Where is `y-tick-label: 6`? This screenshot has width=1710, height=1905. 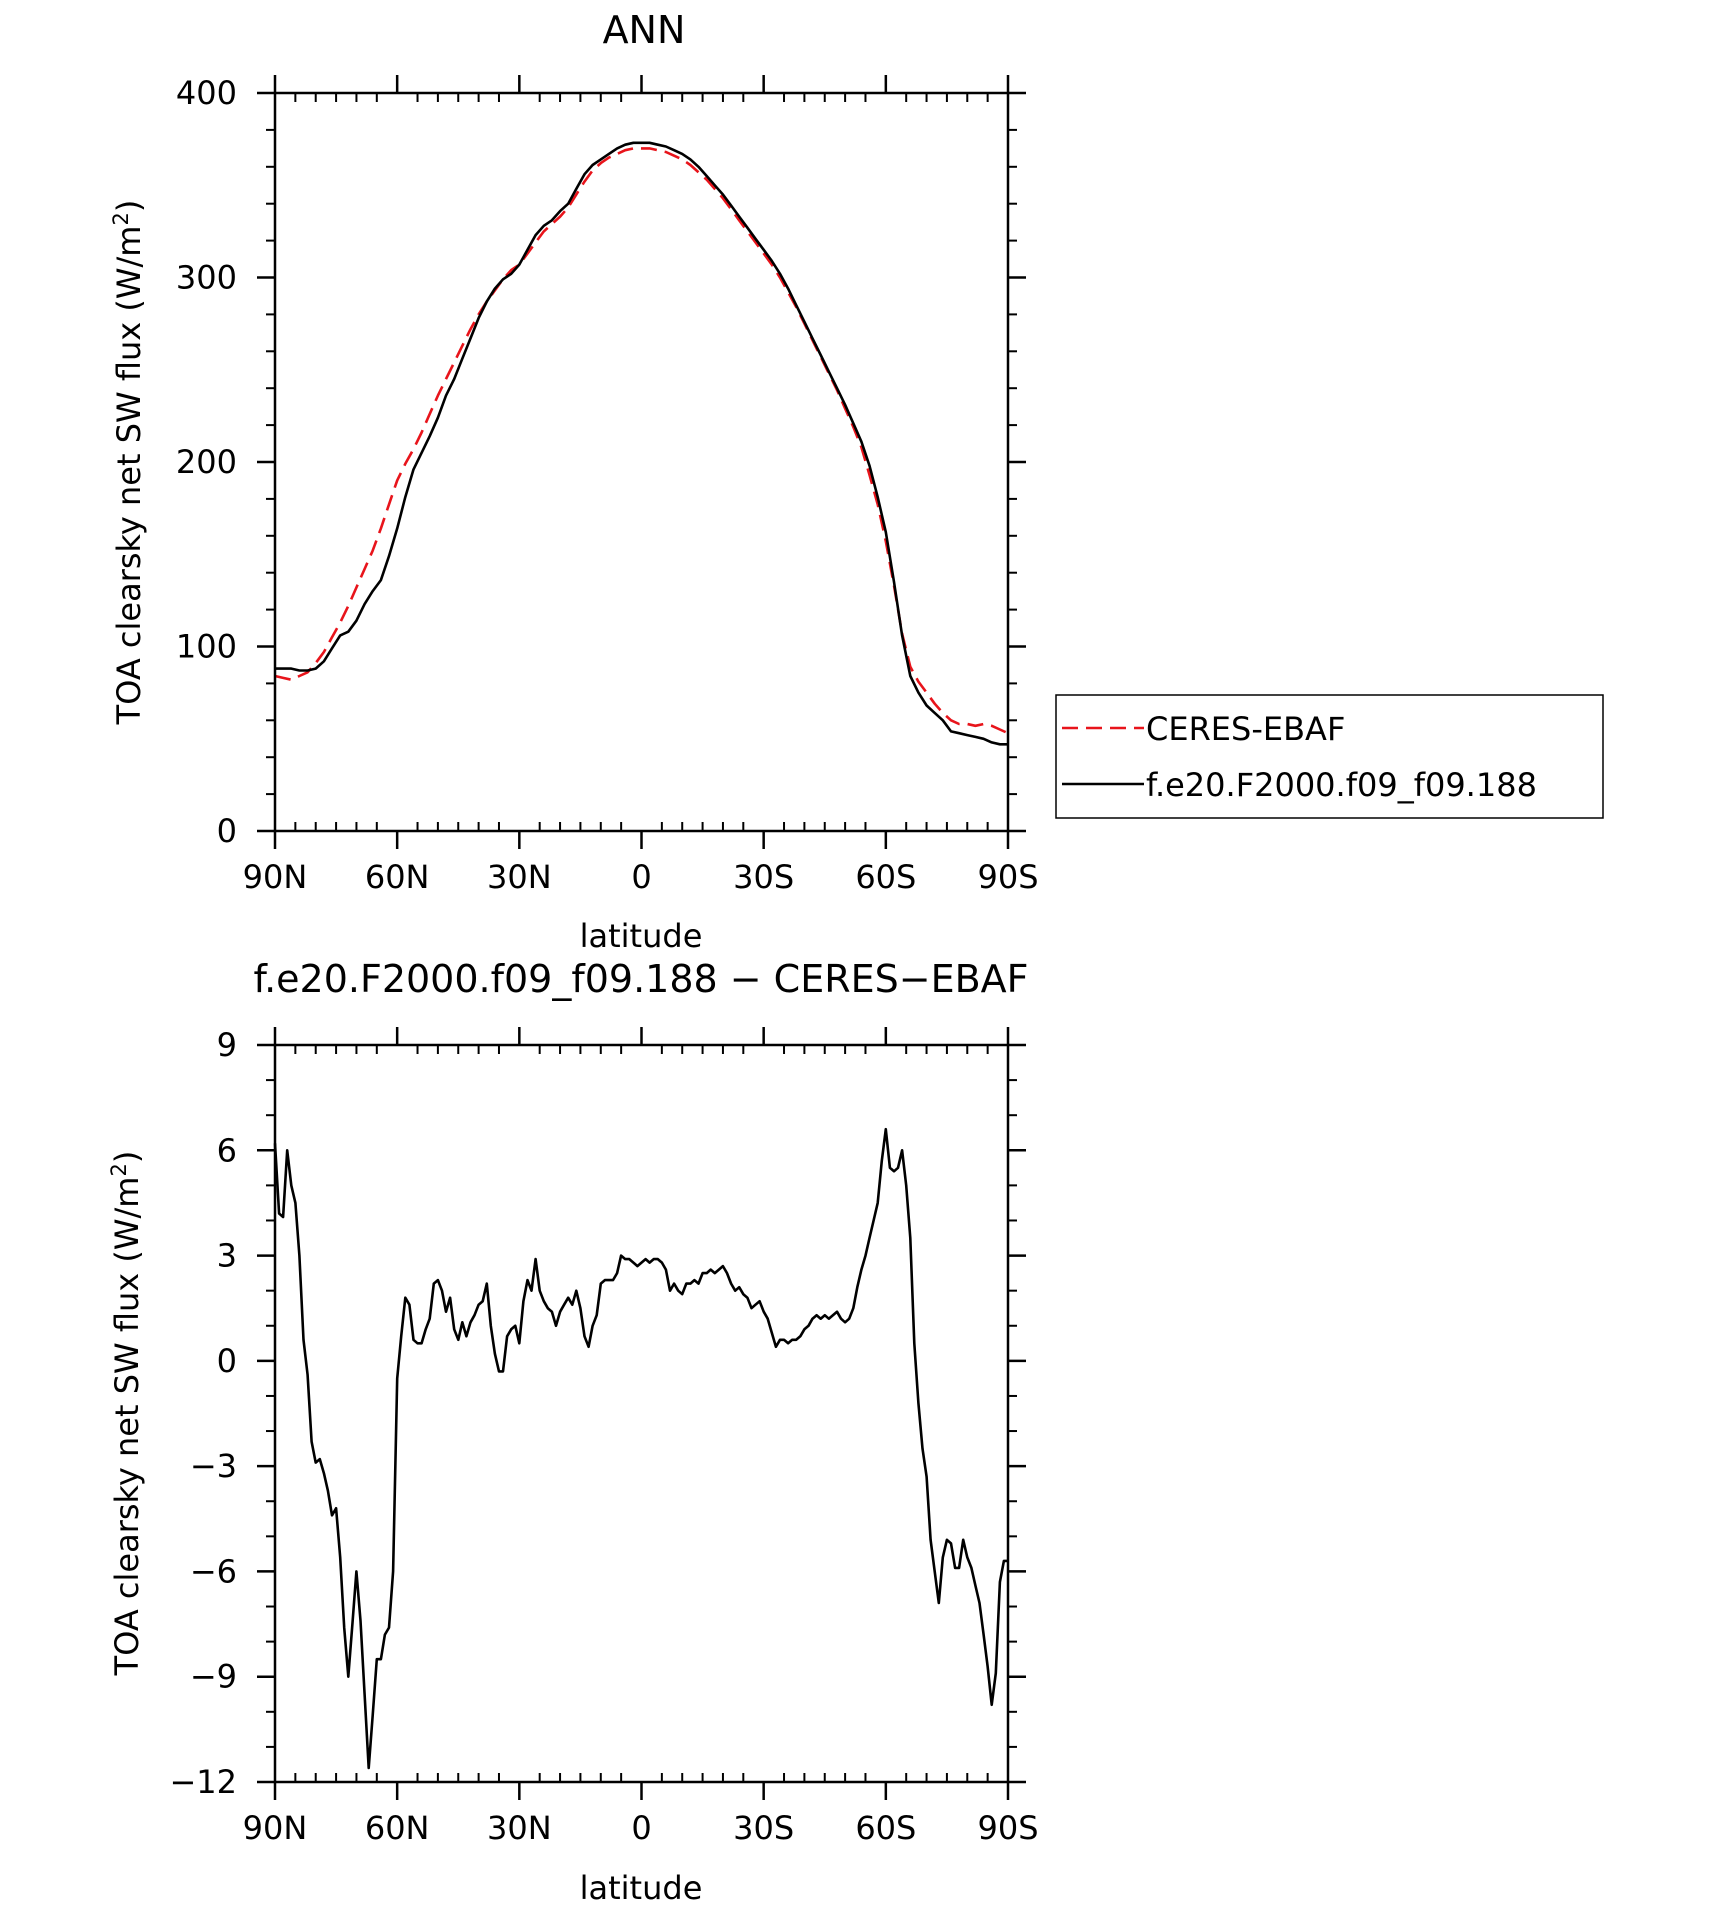 y-tick-label: 6 is located at coordinates (227, 1150).